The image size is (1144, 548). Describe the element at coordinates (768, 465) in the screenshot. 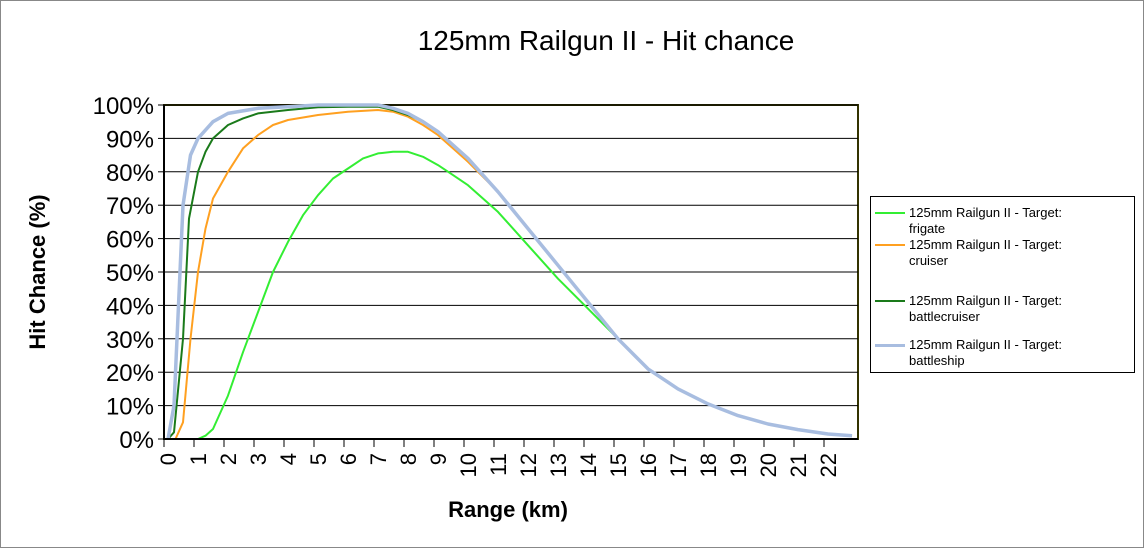

I see `x-tick-label: 20` at that location.